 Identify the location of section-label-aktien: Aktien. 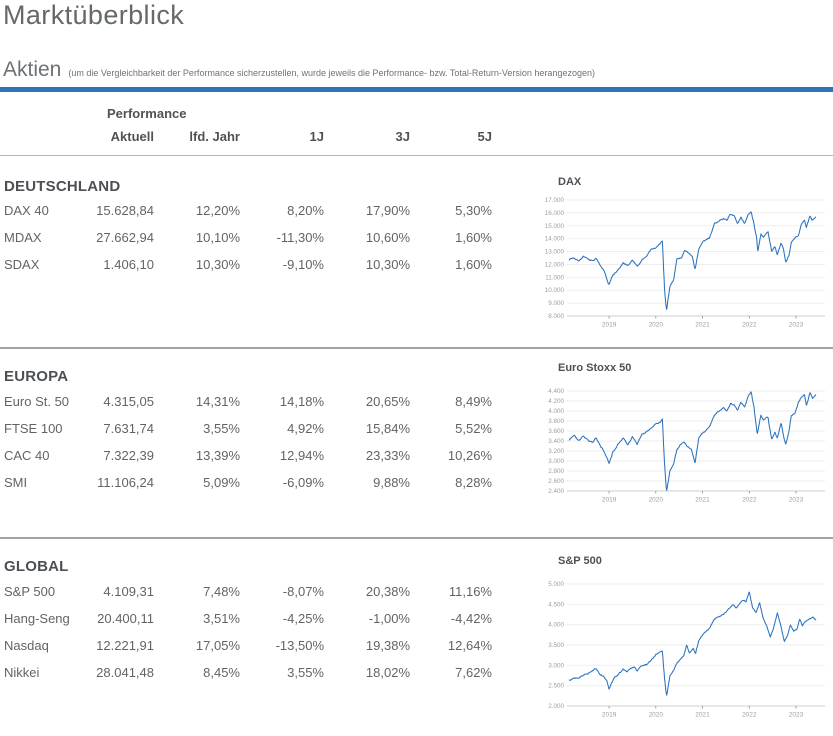
(32, 69).